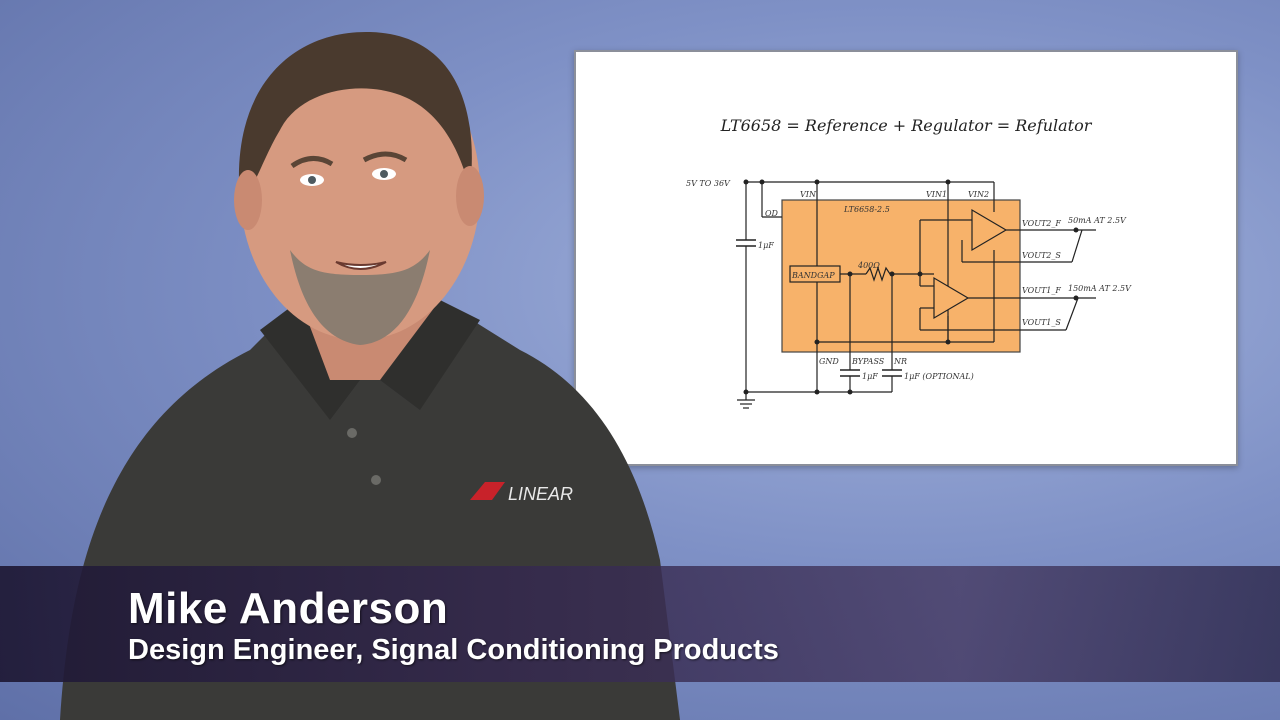 Image resolution: width=1280 pixels, height=720 pixels. Describe the element at coordinates (1097, 220) in the screenshot. I see `output2-spec-label: 50mA AT 2.5V` at that location.